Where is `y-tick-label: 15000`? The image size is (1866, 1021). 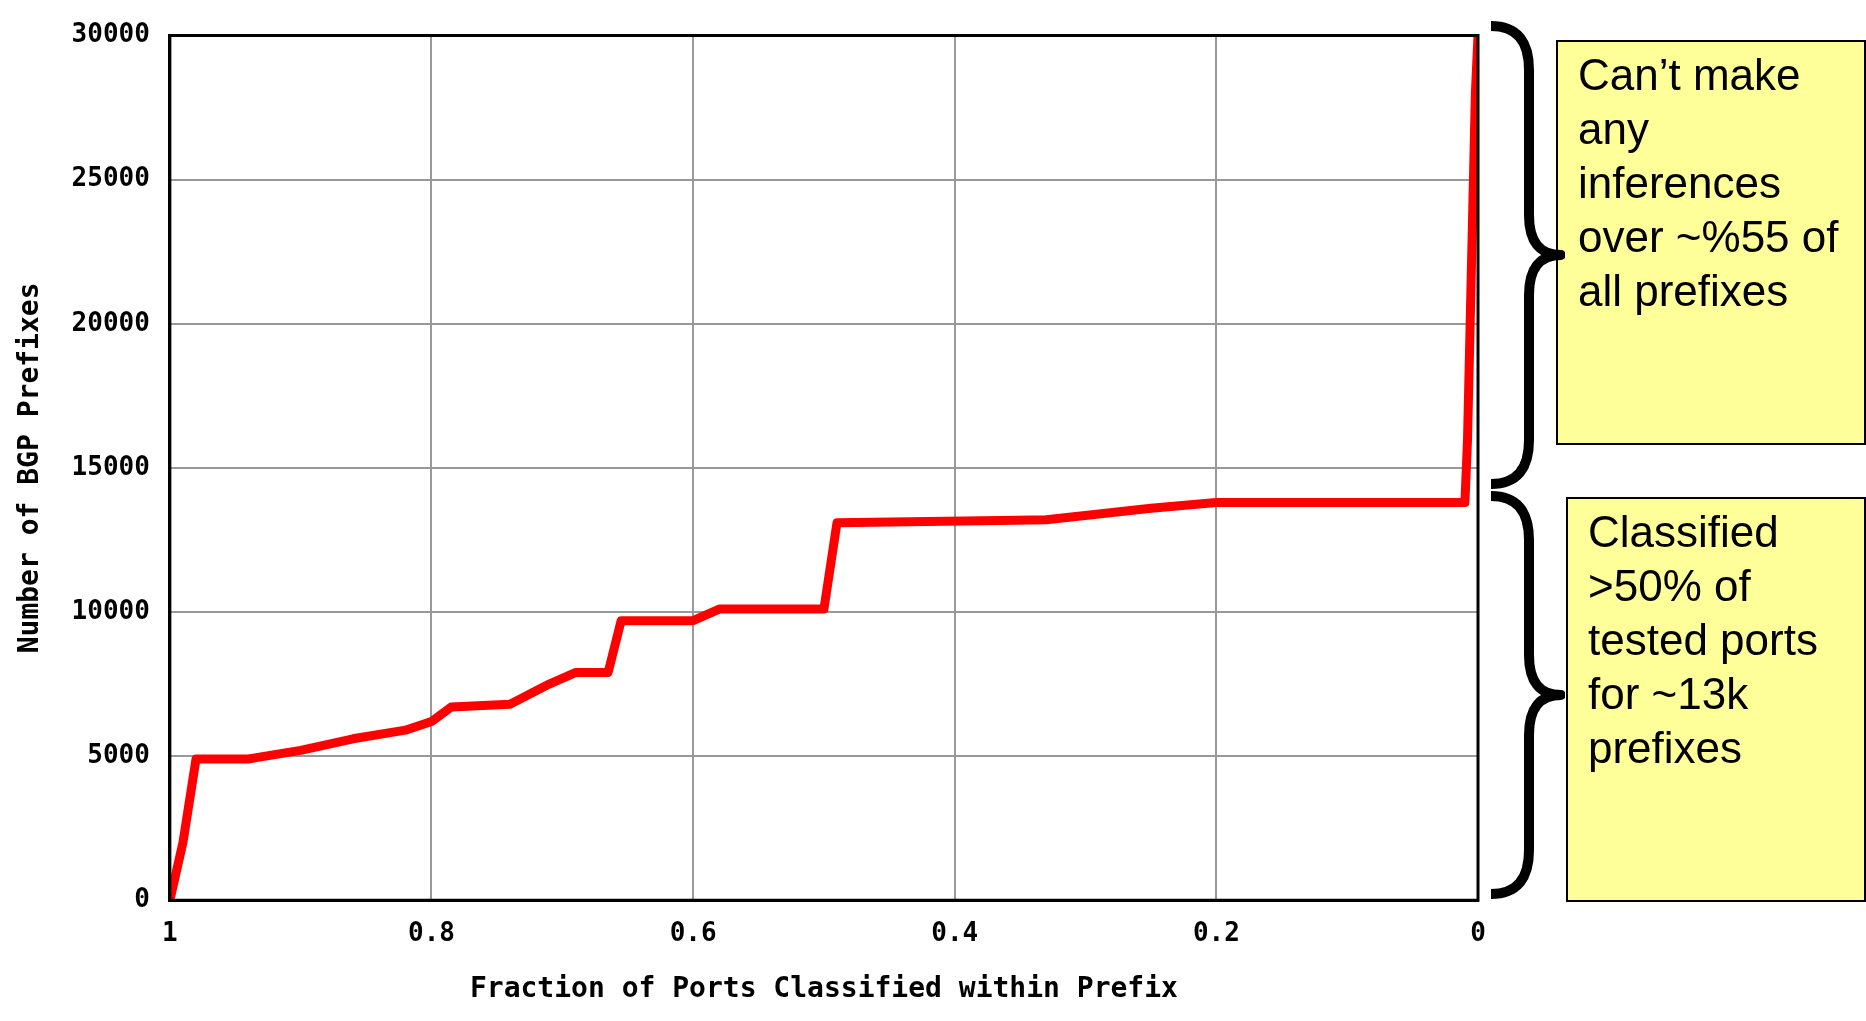 y-tick-label: 15000 is located at coordinates (110, 465).